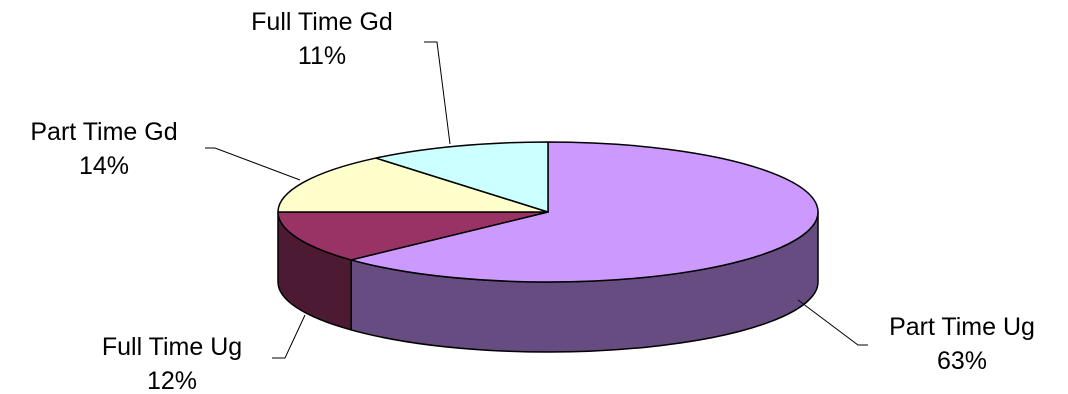  Describe the element at coordinates (462, 177) in the screenshot. I see `pie-slice-full-time-gd` at that location.